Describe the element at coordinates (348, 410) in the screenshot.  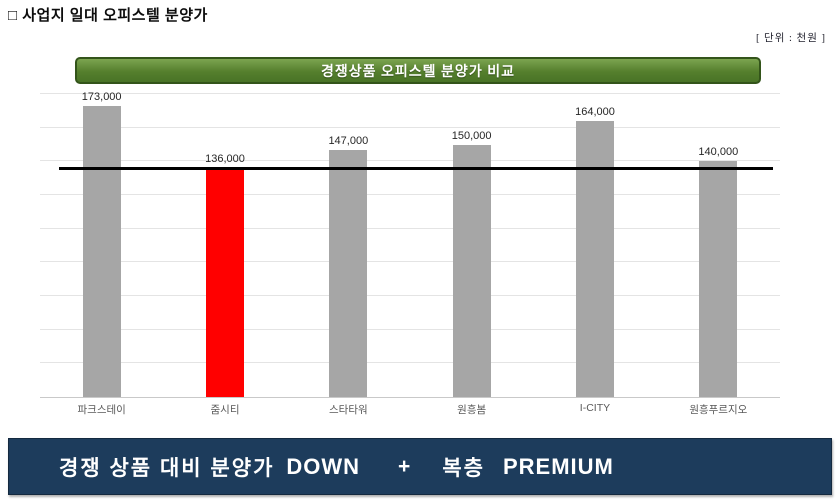
I see `category-label: 스타타워` at that location.